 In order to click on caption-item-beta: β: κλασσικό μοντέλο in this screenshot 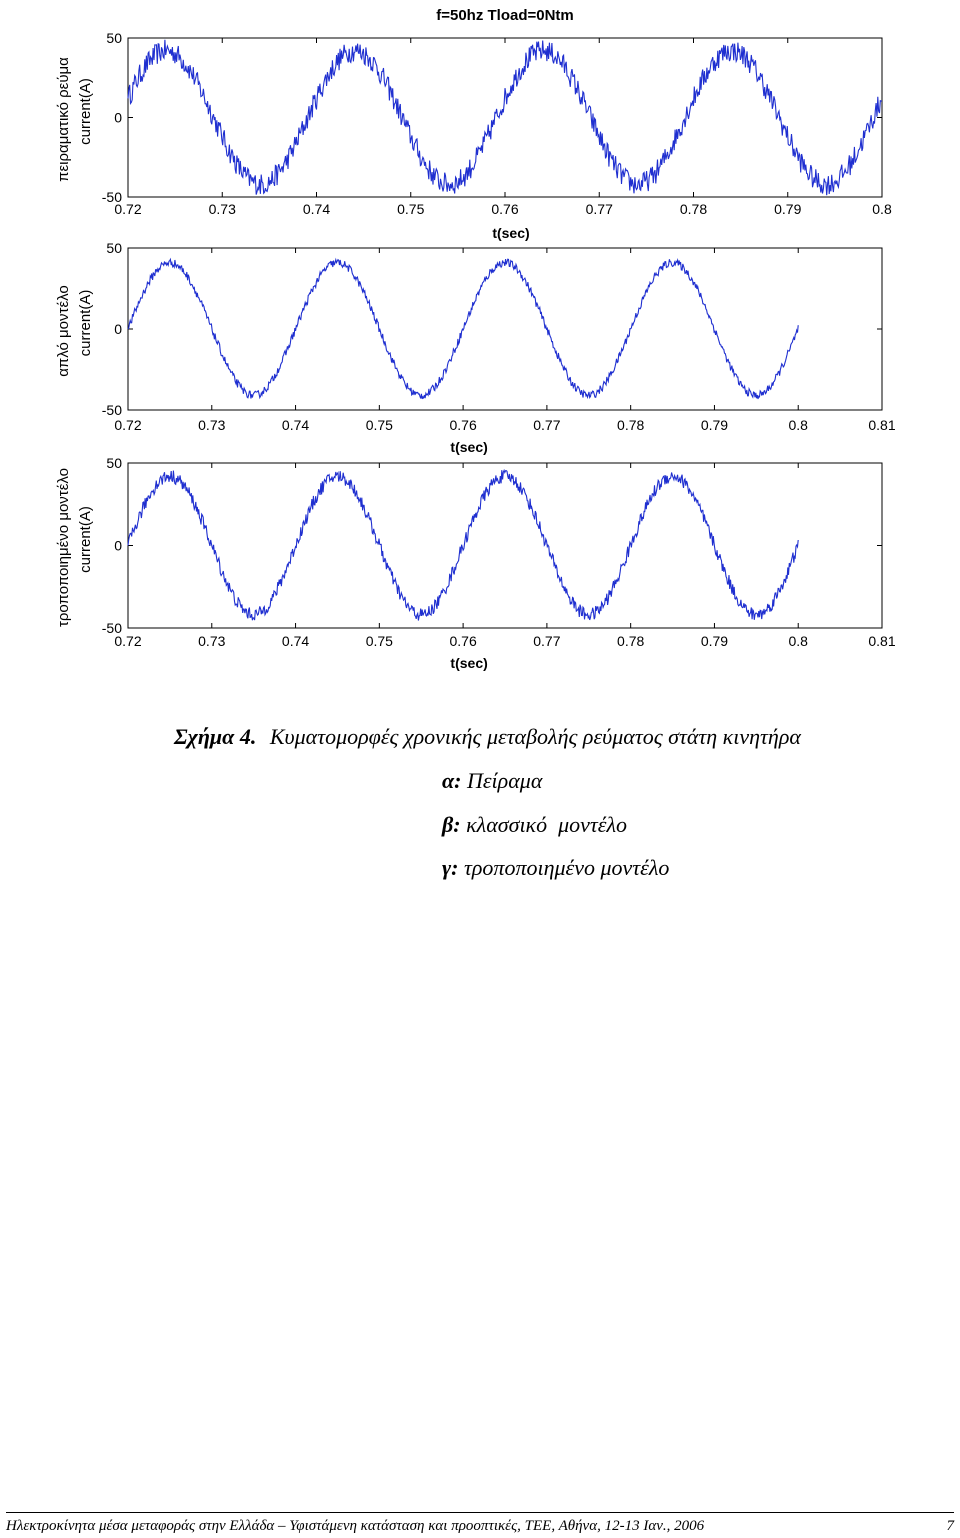, I will do `click(534, 825)`.